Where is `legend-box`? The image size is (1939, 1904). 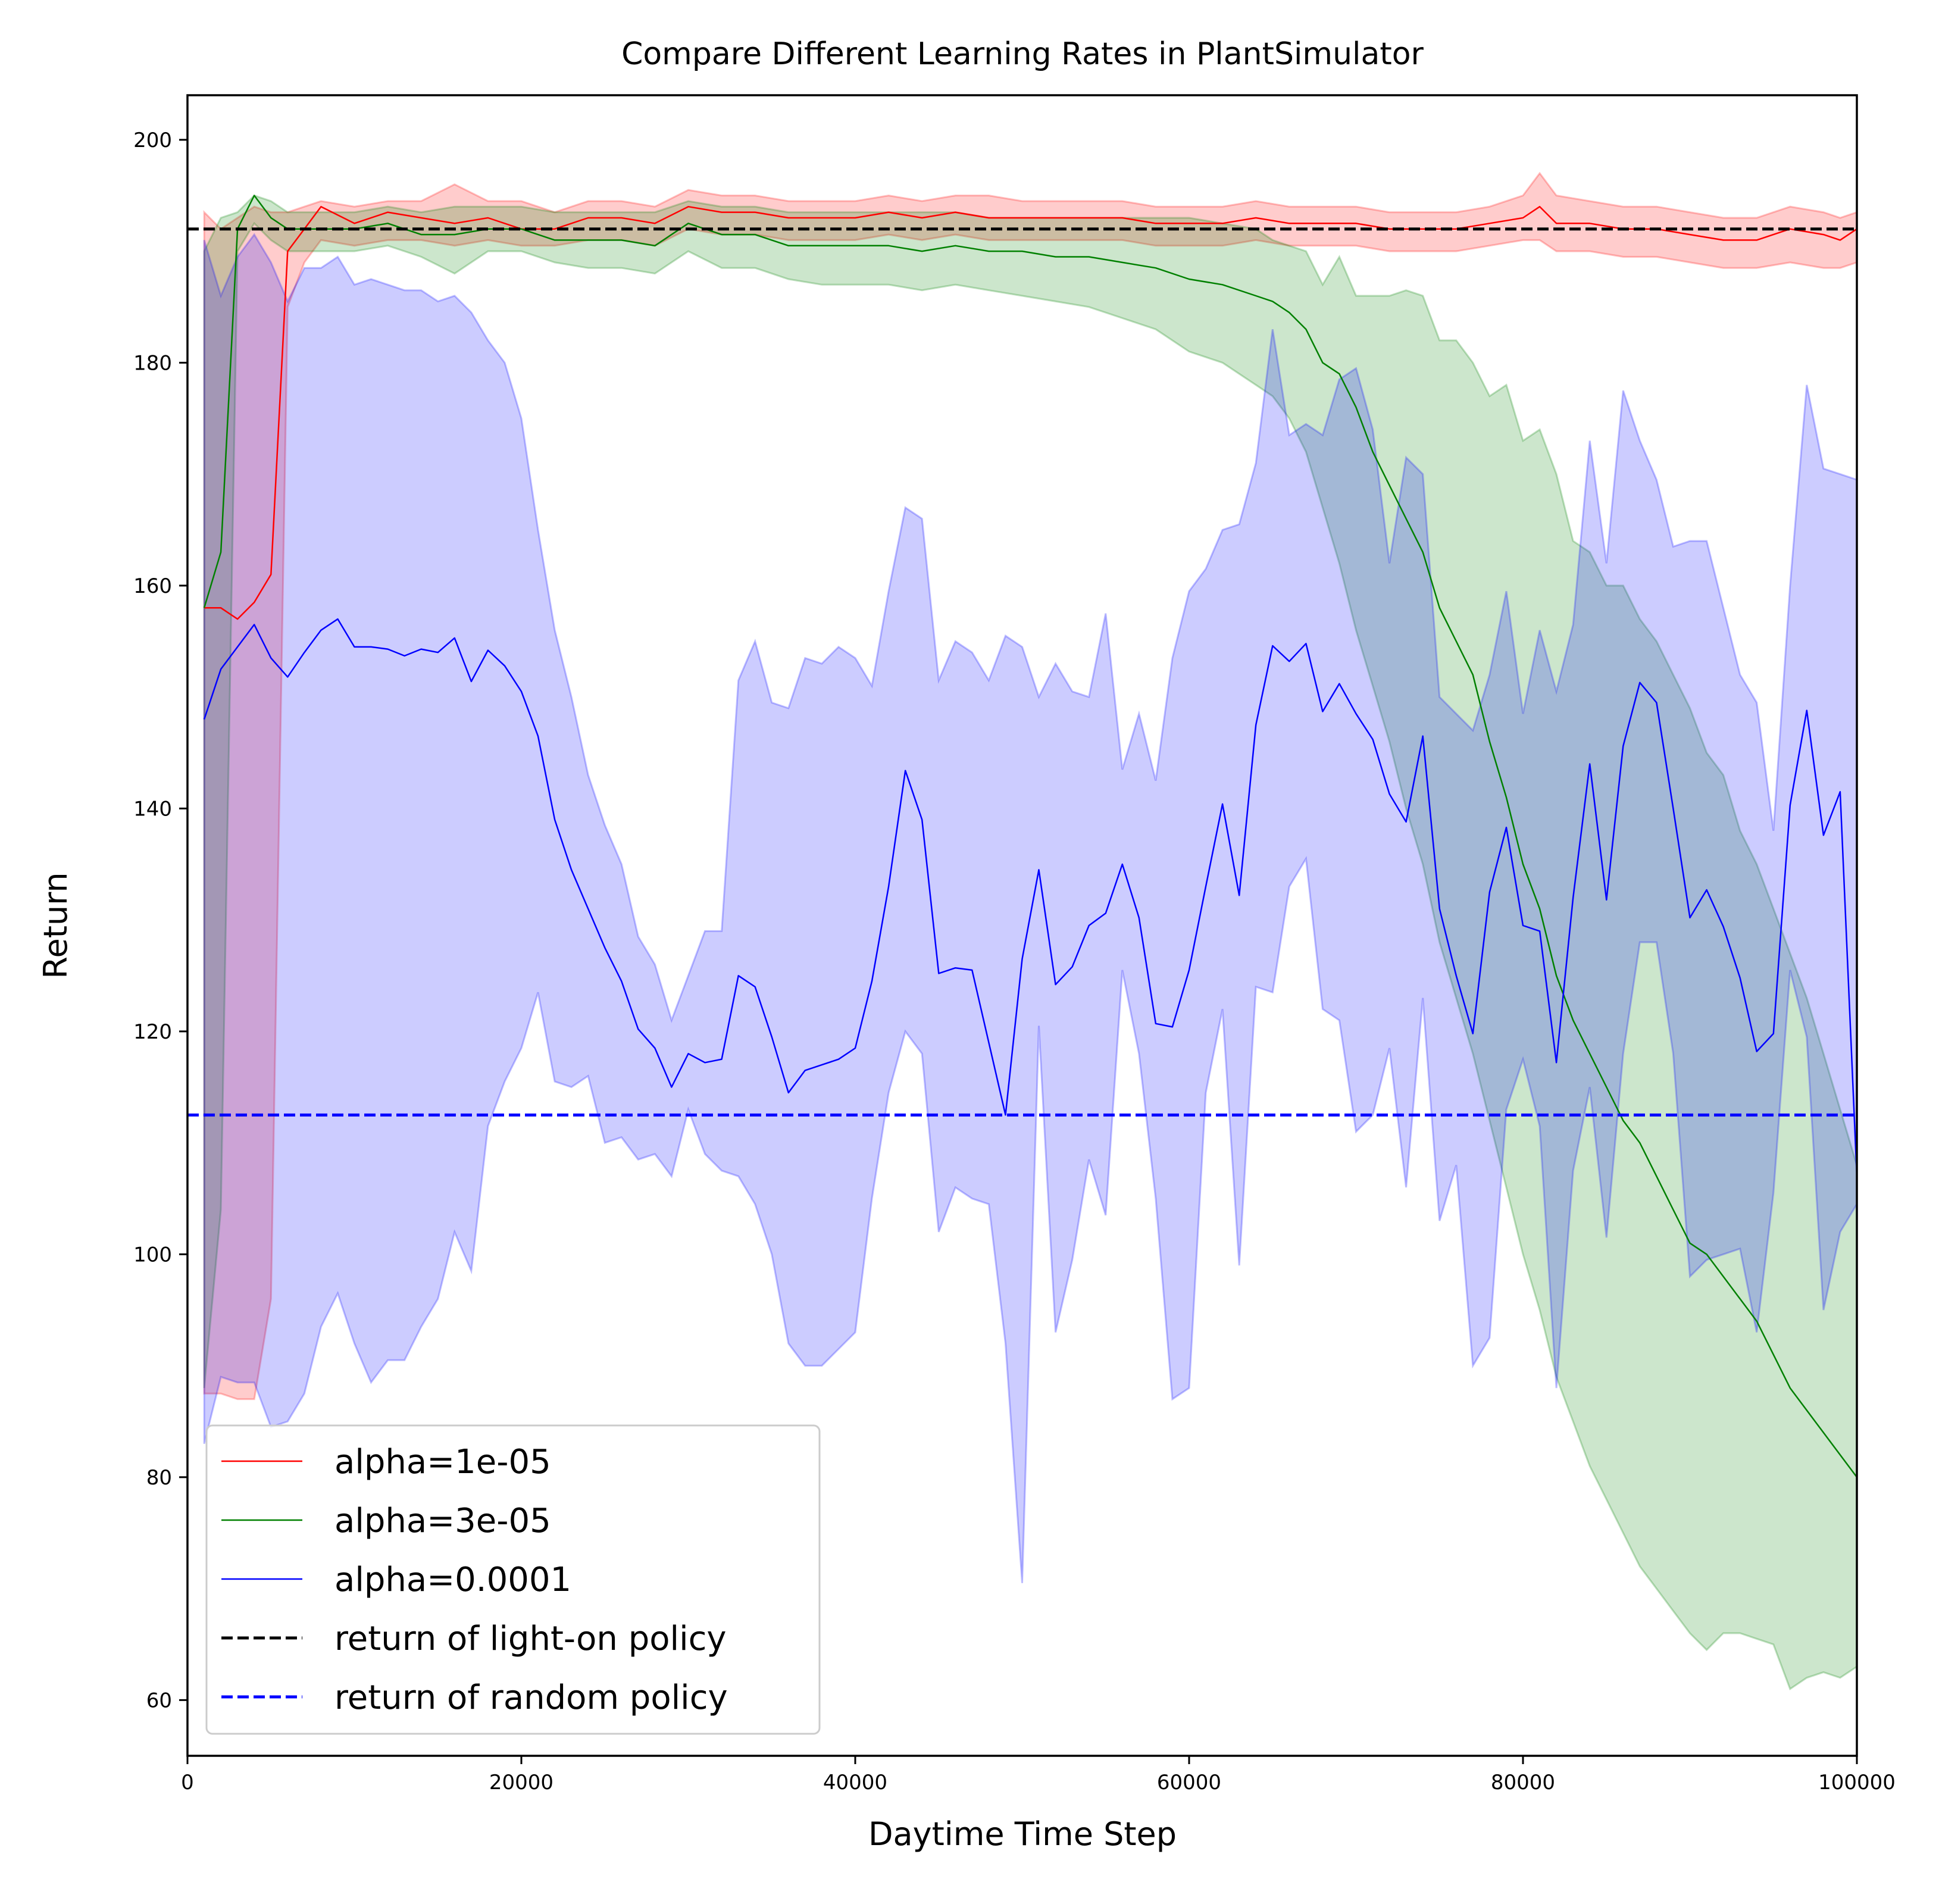 legend-box is located at coordinates (513, 1579).